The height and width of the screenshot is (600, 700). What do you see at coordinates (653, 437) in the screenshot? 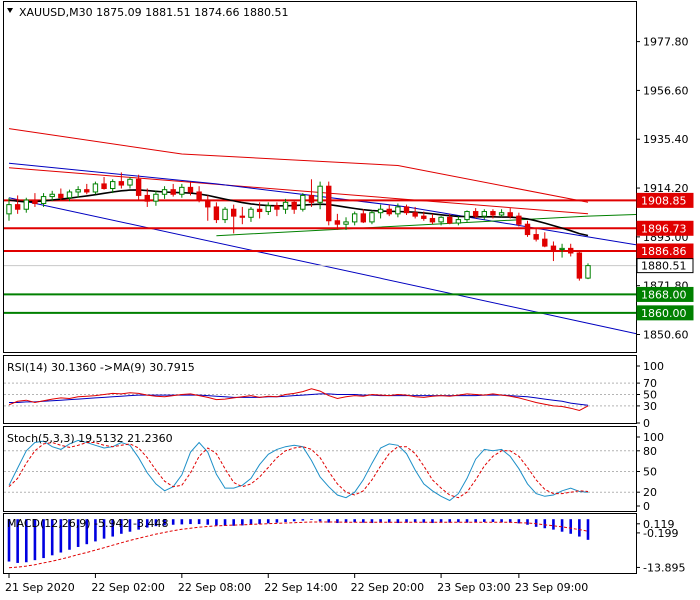
I see `stoch-tick-label: 100` at bounding box center [653, 437].